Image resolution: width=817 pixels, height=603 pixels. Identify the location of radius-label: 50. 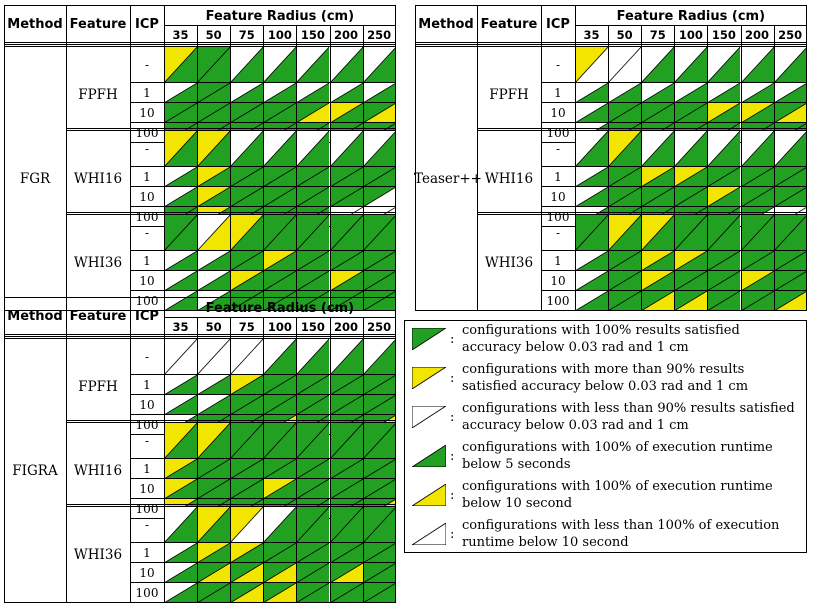
(624, 34).